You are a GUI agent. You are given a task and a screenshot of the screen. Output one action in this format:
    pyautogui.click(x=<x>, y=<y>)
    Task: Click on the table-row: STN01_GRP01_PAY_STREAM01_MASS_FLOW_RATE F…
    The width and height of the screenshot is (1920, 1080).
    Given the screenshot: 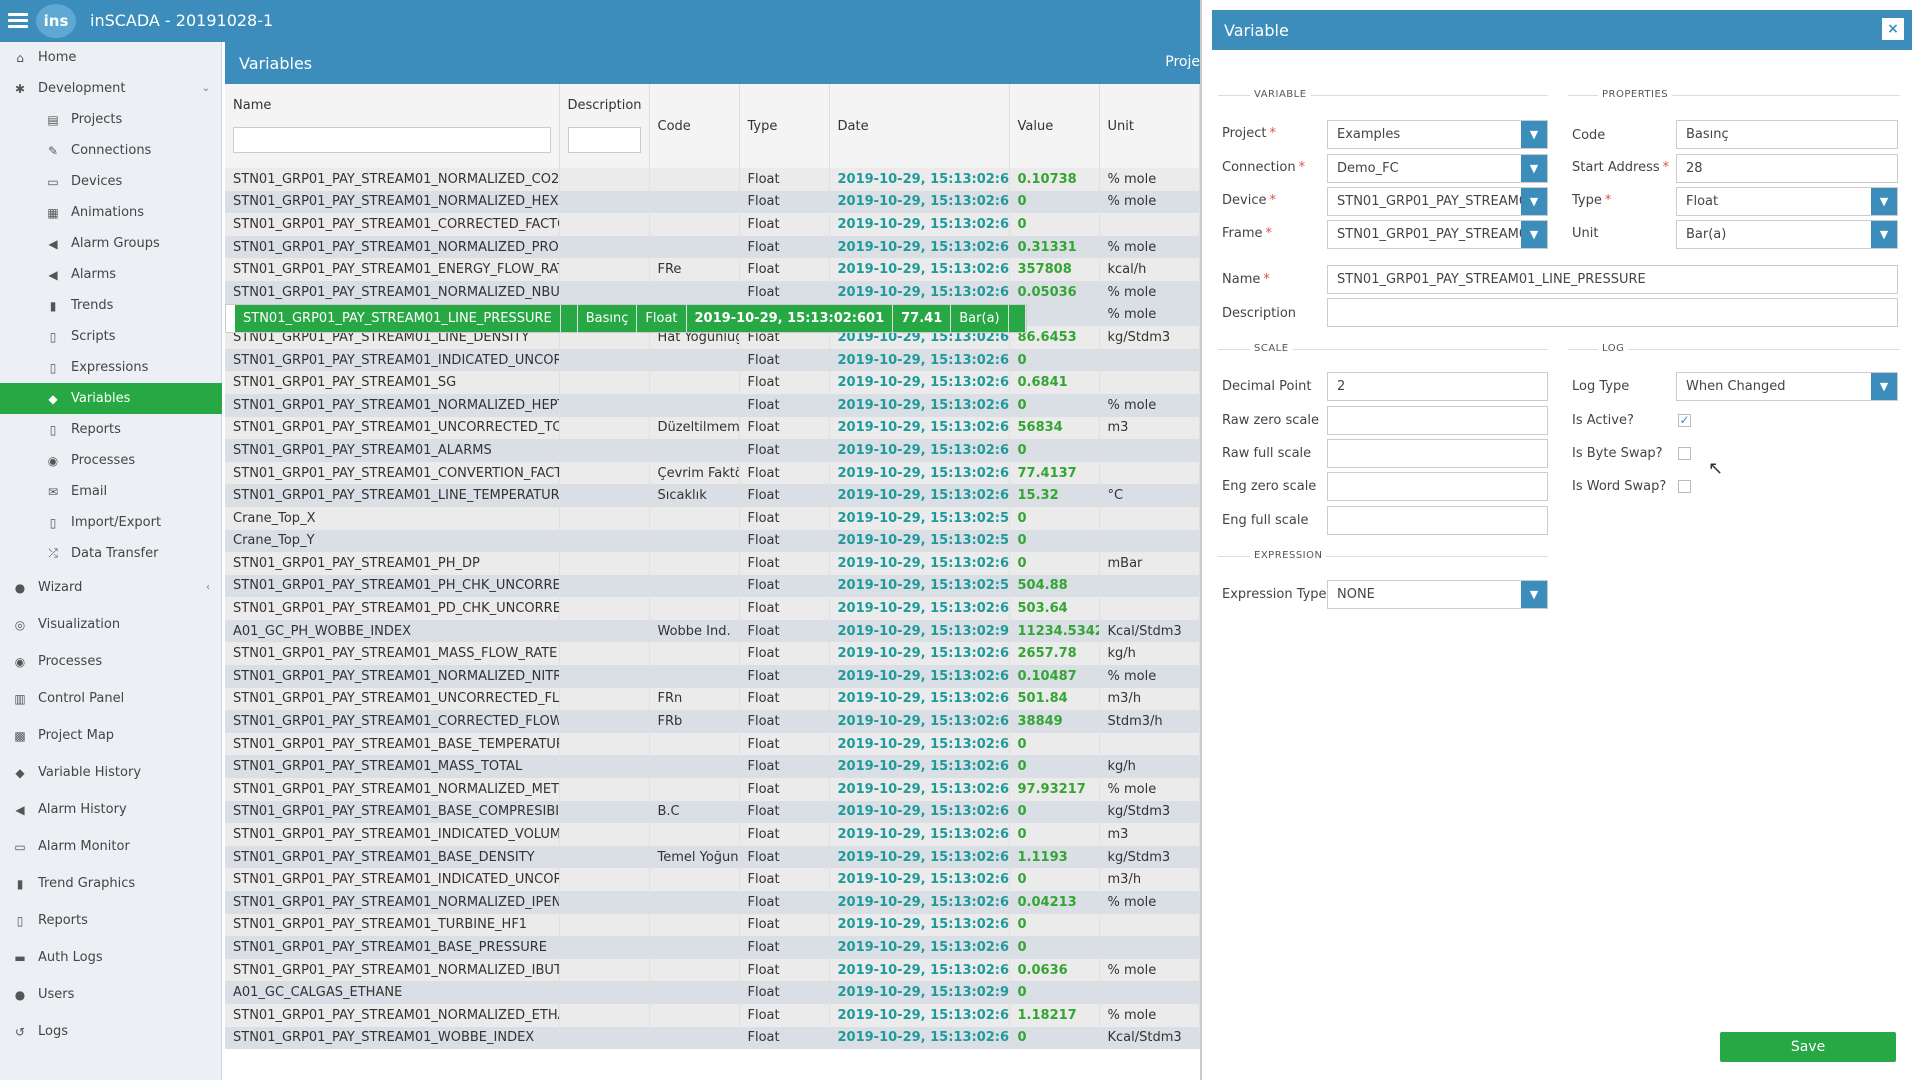 What is the action you would take?
    pyautogui.click(x=712, y=654)
    